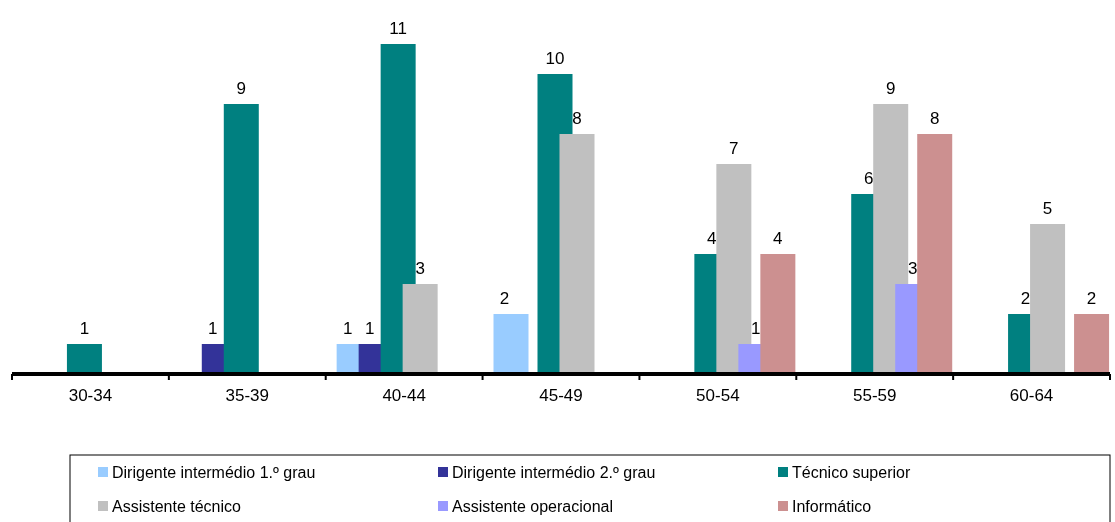 Image resolution: width=1115 pixels, height=522 pixels. What do you see at coordinates (398, 28) in the screenshot?
I see `data-label: 11` at bounding box center [398, 28].